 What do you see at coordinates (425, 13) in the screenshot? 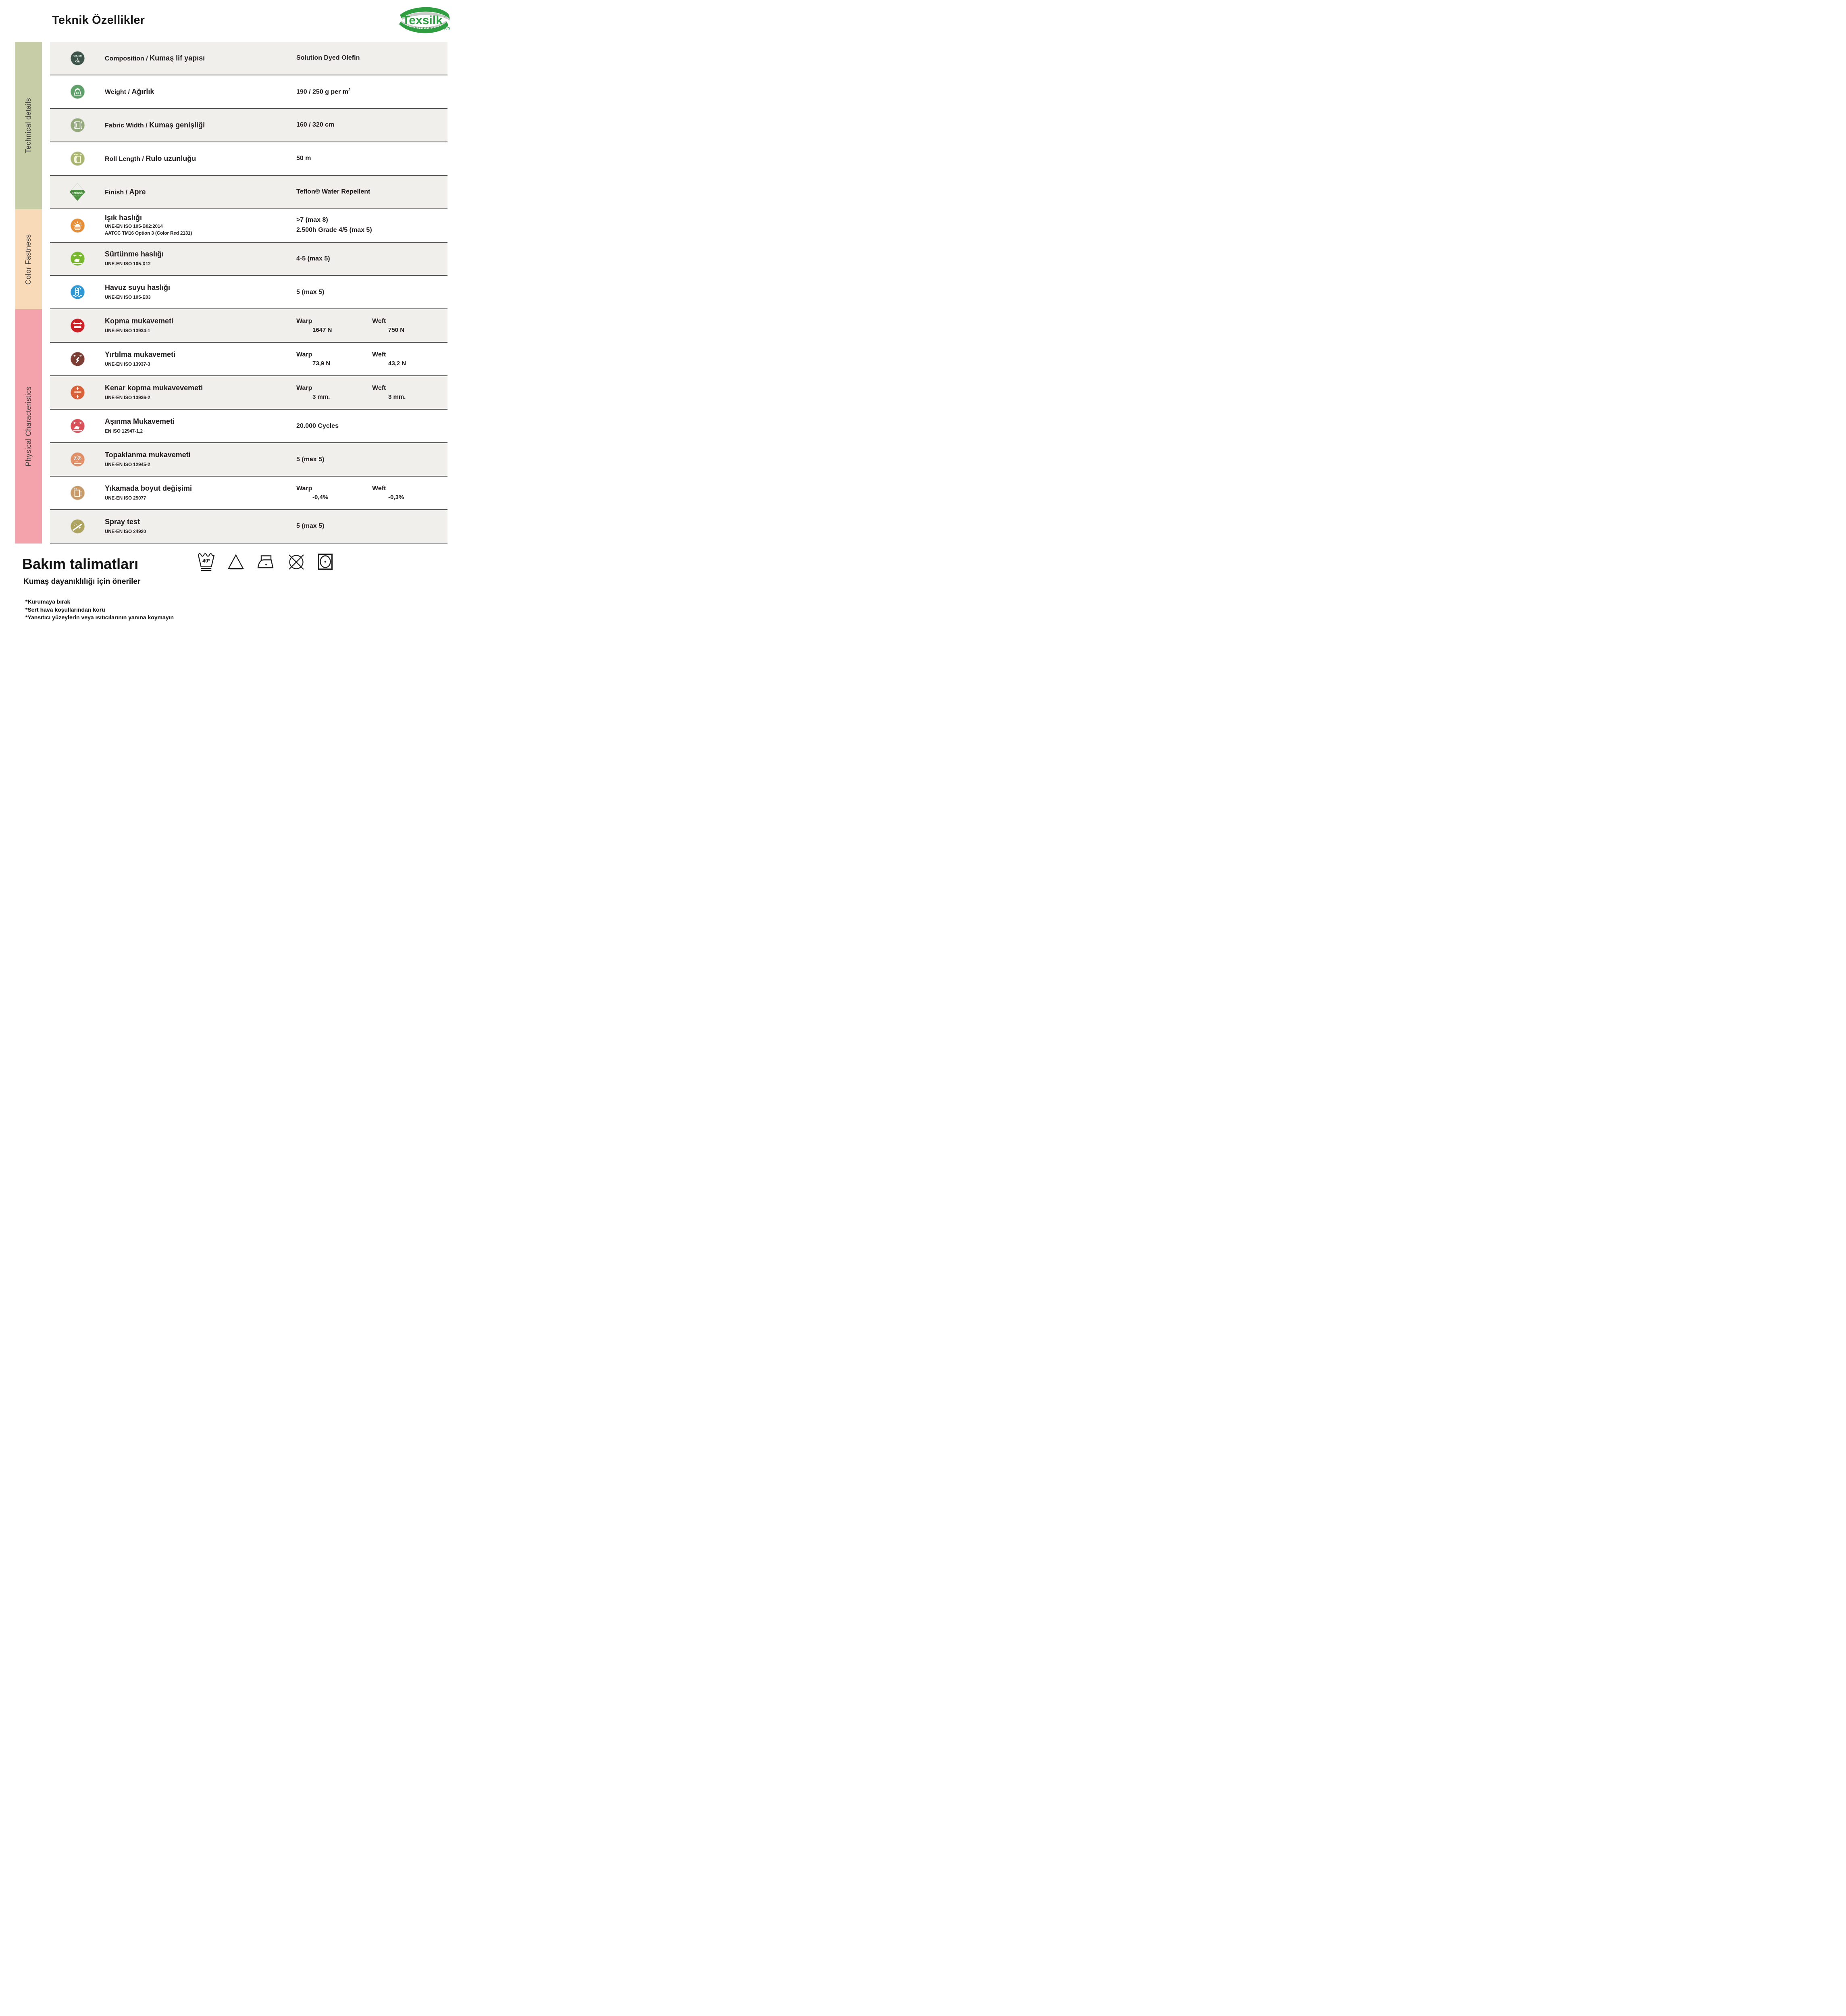
I see `logo-swoosh-top` at bounding box center [425, 13].